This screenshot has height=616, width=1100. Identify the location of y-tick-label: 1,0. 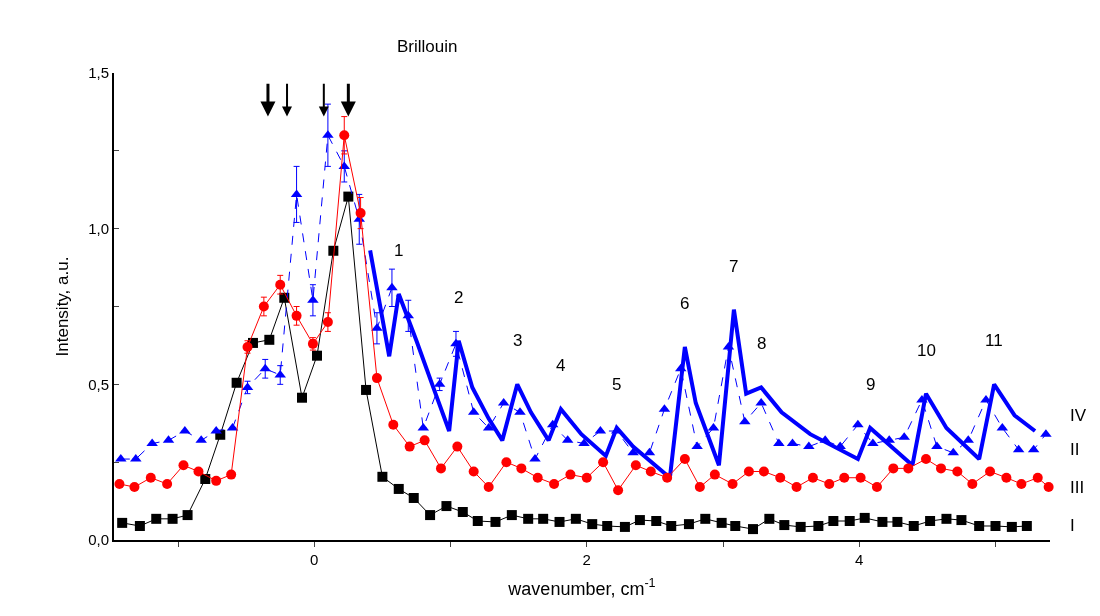
(98, 228).